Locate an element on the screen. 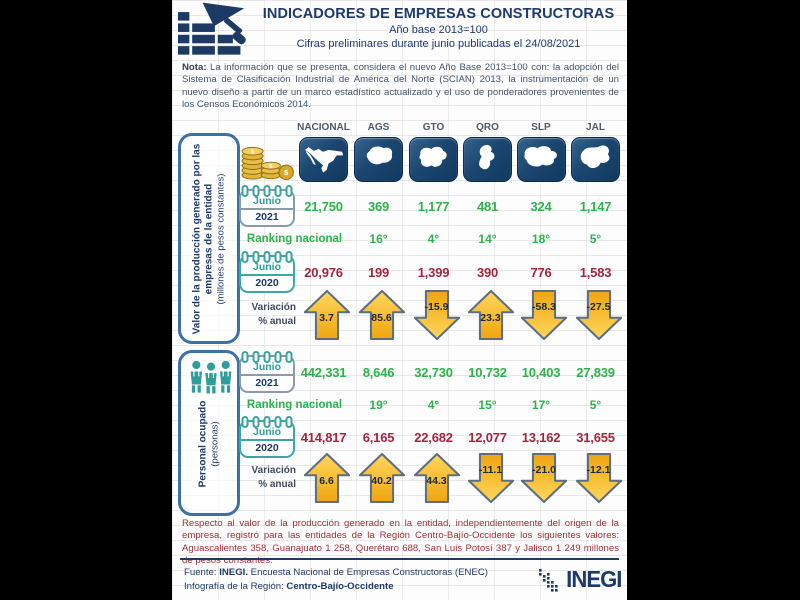 This screenshot has height=600, width=800. page-title: INDICADORES DE EMPRESAS CONSTRUCTORAS is located at coordinates (438, 14).